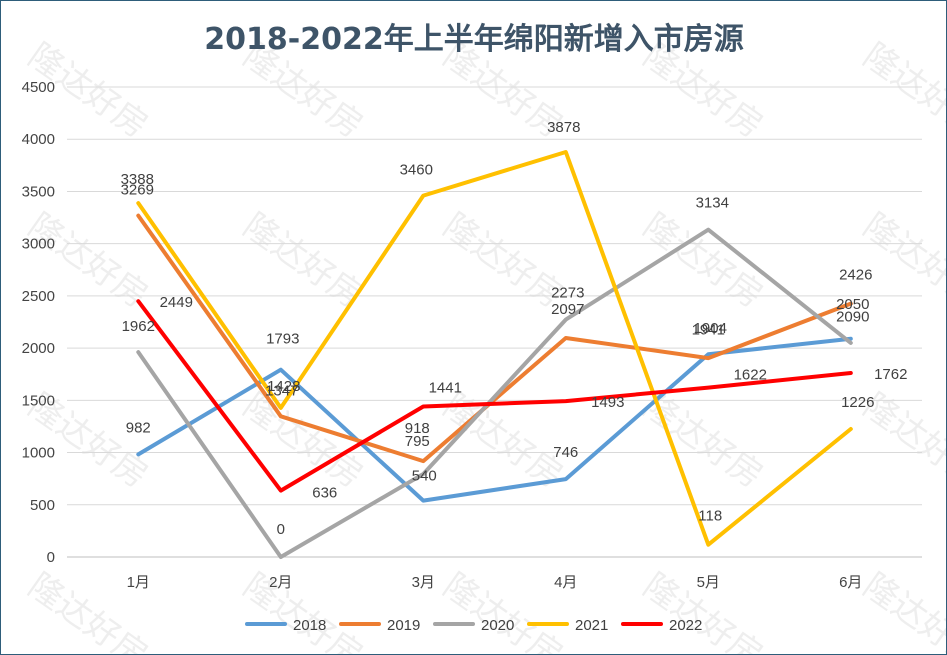  What do you see at coordinates (607, 402) in the screenshot?
I see `data-label: 1493` at bounding box center [607, 402].